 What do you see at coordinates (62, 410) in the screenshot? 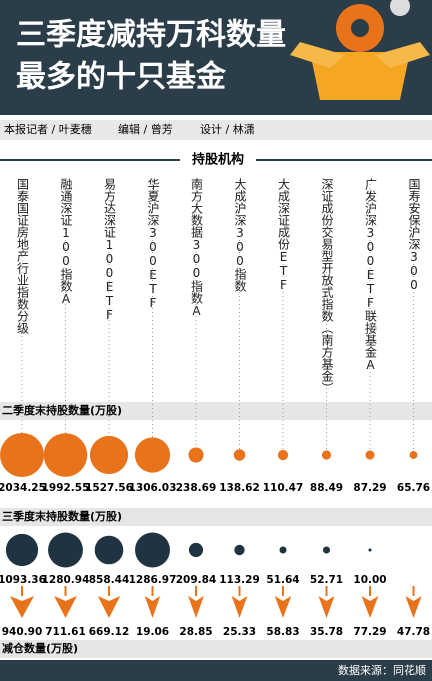
I see `row-label: 二季度末持股数量(万股)` at bounding box center [62, 410].